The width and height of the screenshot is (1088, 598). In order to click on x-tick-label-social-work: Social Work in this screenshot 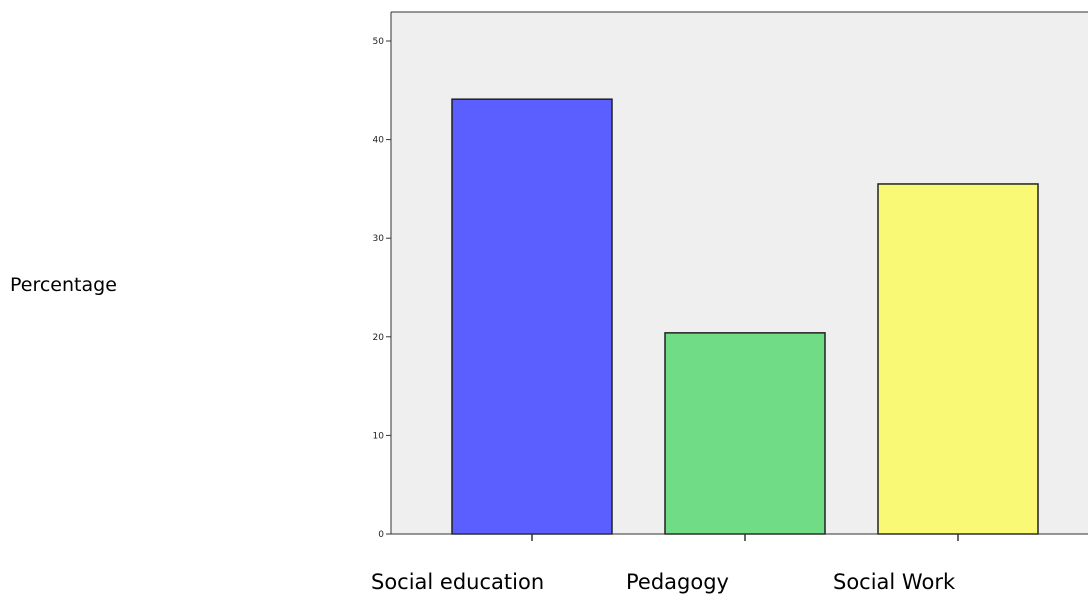, I will do `click(894, 582)`.